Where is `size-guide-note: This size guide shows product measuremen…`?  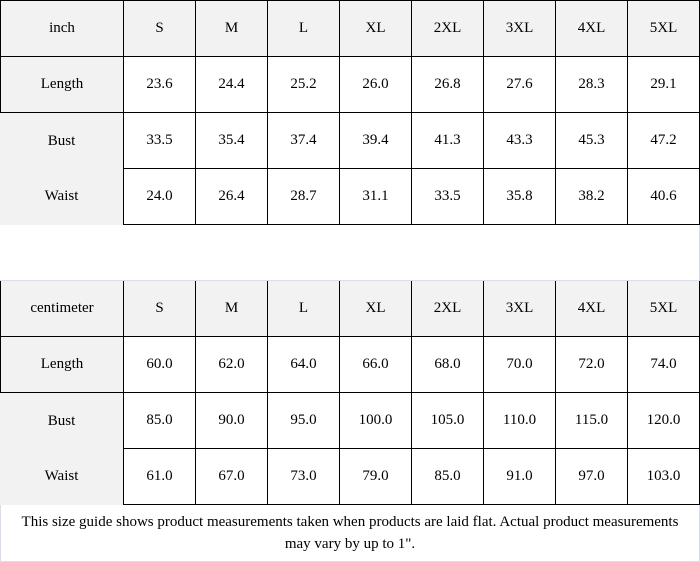 size-guide-note: This size guide shows product measuremen… is located at coordinates (350, 533).